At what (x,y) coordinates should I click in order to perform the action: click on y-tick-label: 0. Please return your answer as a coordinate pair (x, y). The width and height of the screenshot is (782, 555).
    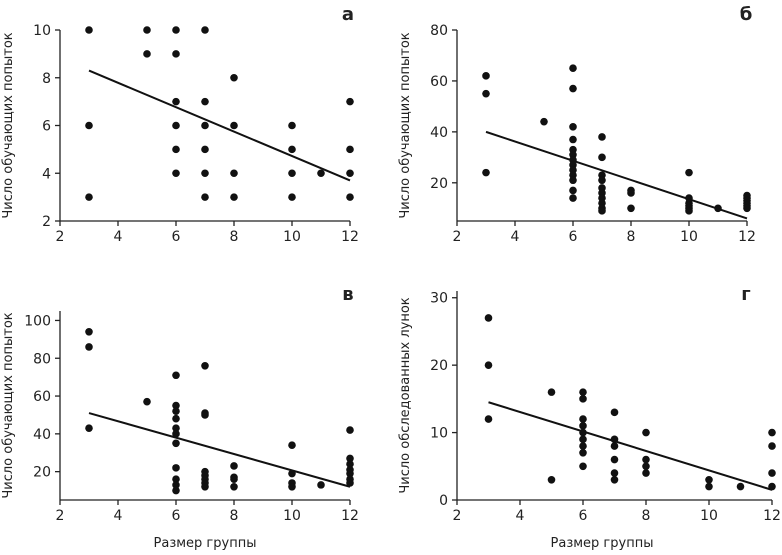
    Looking at the image, I should click on (443, 501).